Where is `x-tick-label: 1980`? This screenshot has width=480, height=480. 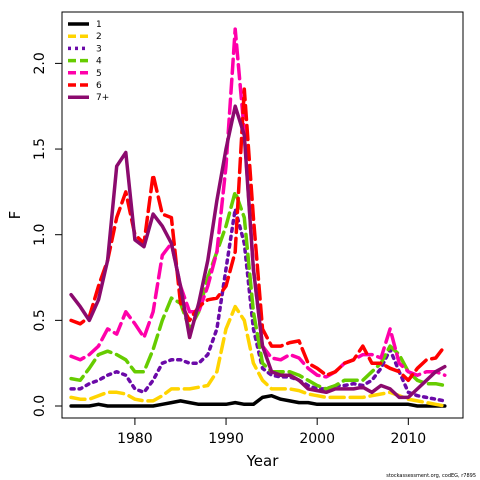
x-tick-label: 1980 is located at coordinates (135, 439).